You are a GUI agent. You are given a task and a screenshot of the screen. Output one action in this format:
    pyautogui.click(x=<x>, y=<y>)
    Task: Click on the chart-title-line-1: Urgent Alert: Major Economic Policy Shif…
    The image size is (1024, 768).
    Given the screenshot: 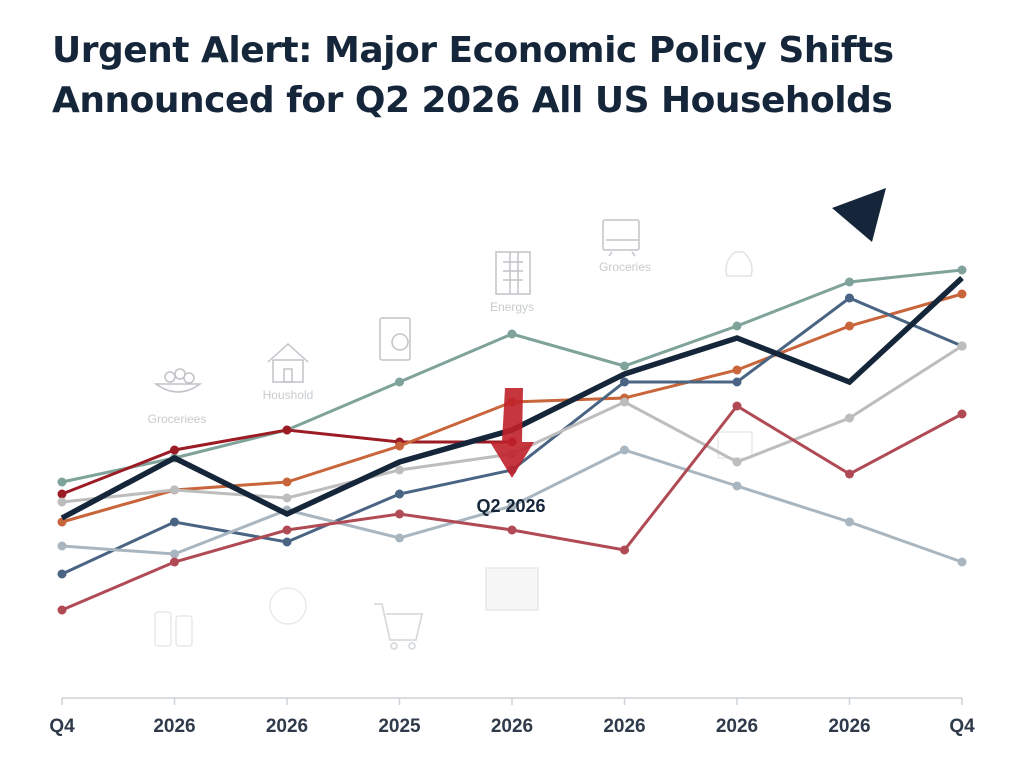 What is the action you would take?
    pyautogui.click(x=473, y=50)
    